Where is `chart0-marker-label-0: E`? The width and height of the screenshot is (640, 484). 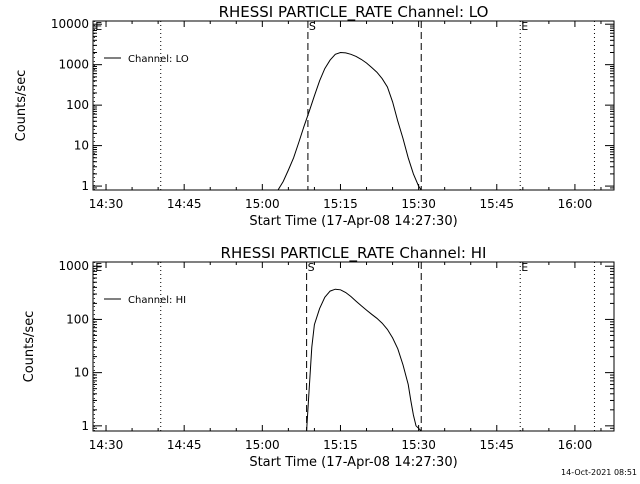
chart0-marker-label-0: E is located at coordinates (98, 26).